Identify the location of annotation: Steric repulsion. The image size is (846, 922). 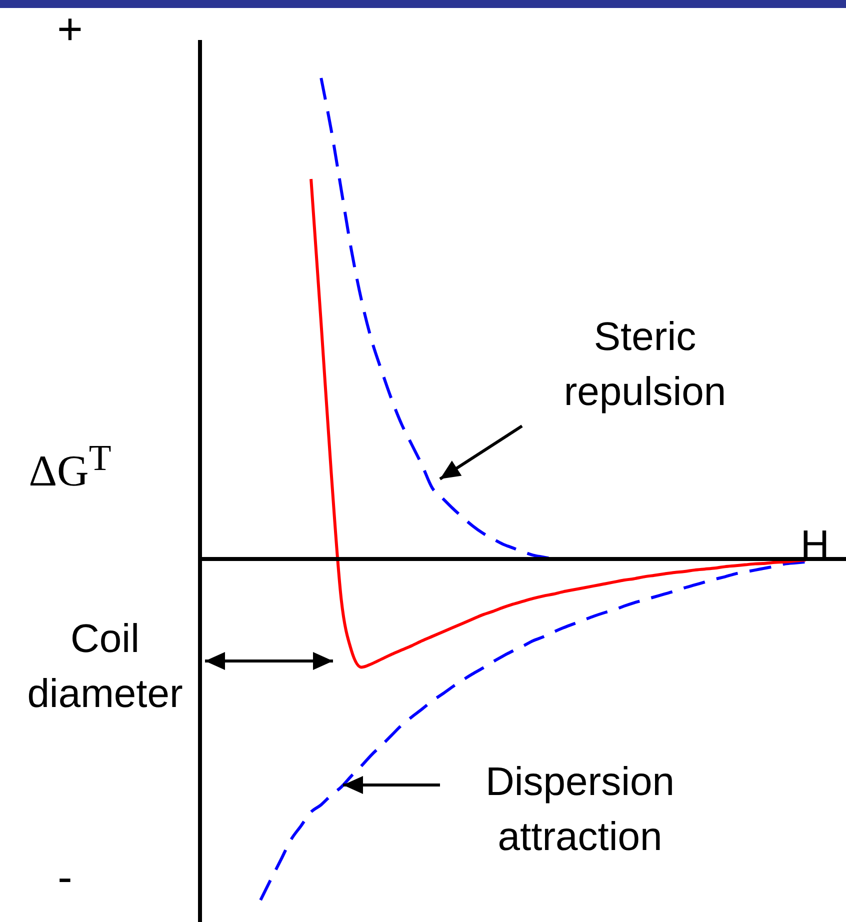
(645, 365).